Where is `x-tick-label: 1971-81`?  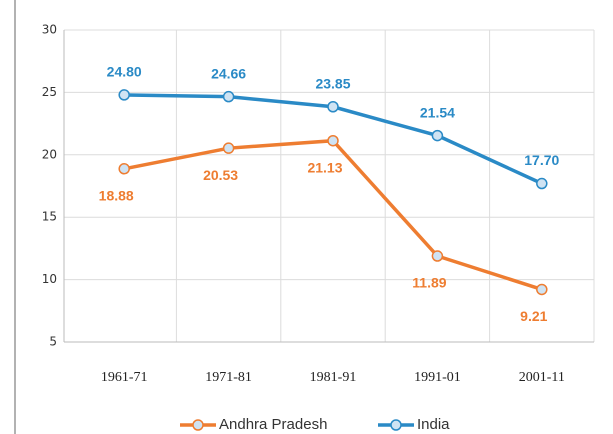 x-tick-label: 1971-81 is located at coordinates (228, 377).